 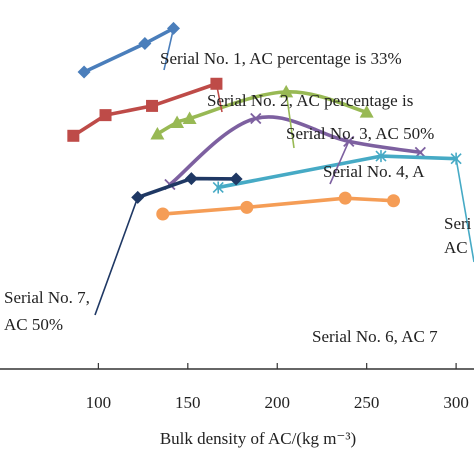 What do you see at coordinates (310, 100) in the screenshot?
I see `annotation-serial-2: Serial No. 2, AC percentage is` at bounding box center [310, 100].